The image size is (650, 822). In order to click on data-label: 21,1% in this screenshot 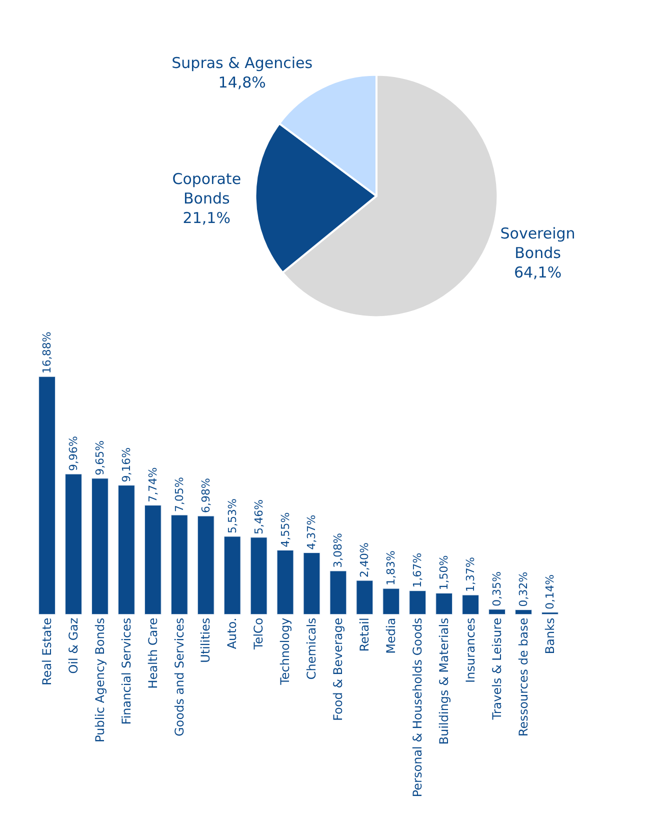, I will do `click(206, 218)`.